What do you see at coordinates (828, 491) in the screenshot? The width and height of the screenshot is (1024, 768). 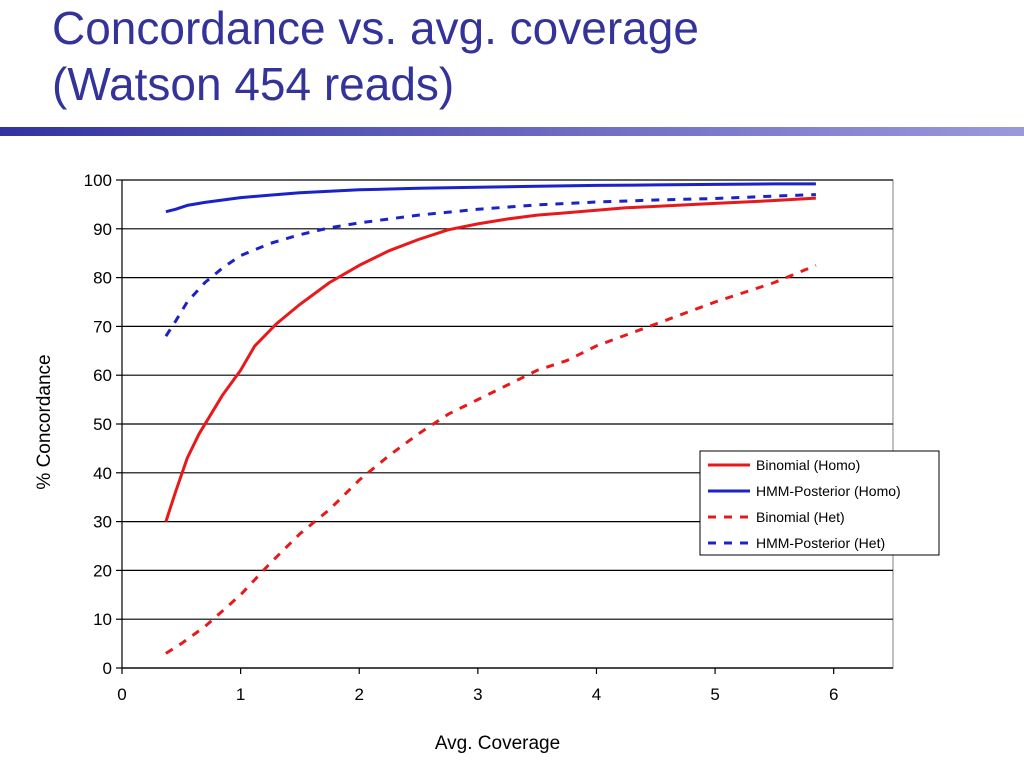 I see `legend-label: HMM-Posterior (Homo)` at bounding box center [828, 491].